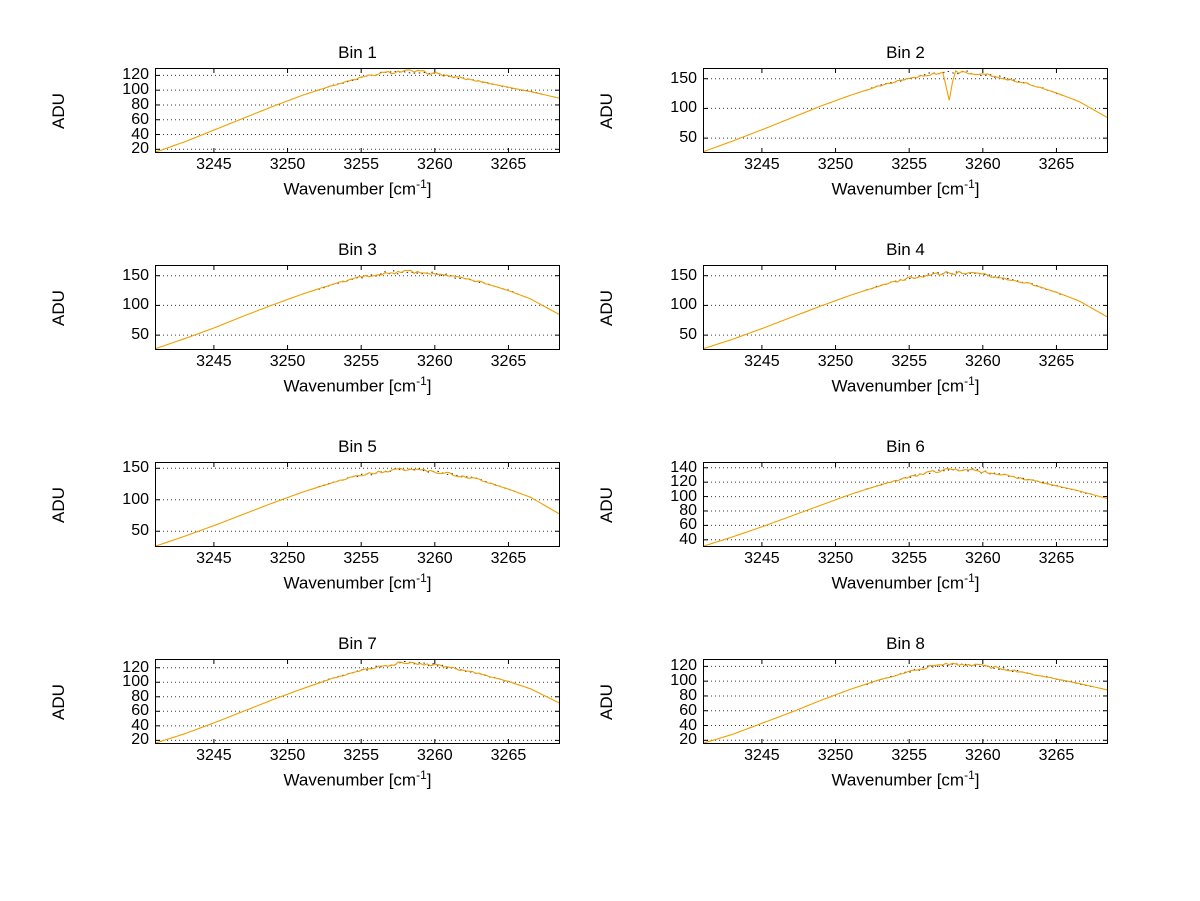 Image resolution: width=1200 pixels, height=901 pixels. I want to click on chart-title: Bin 3, so click(357, 249).